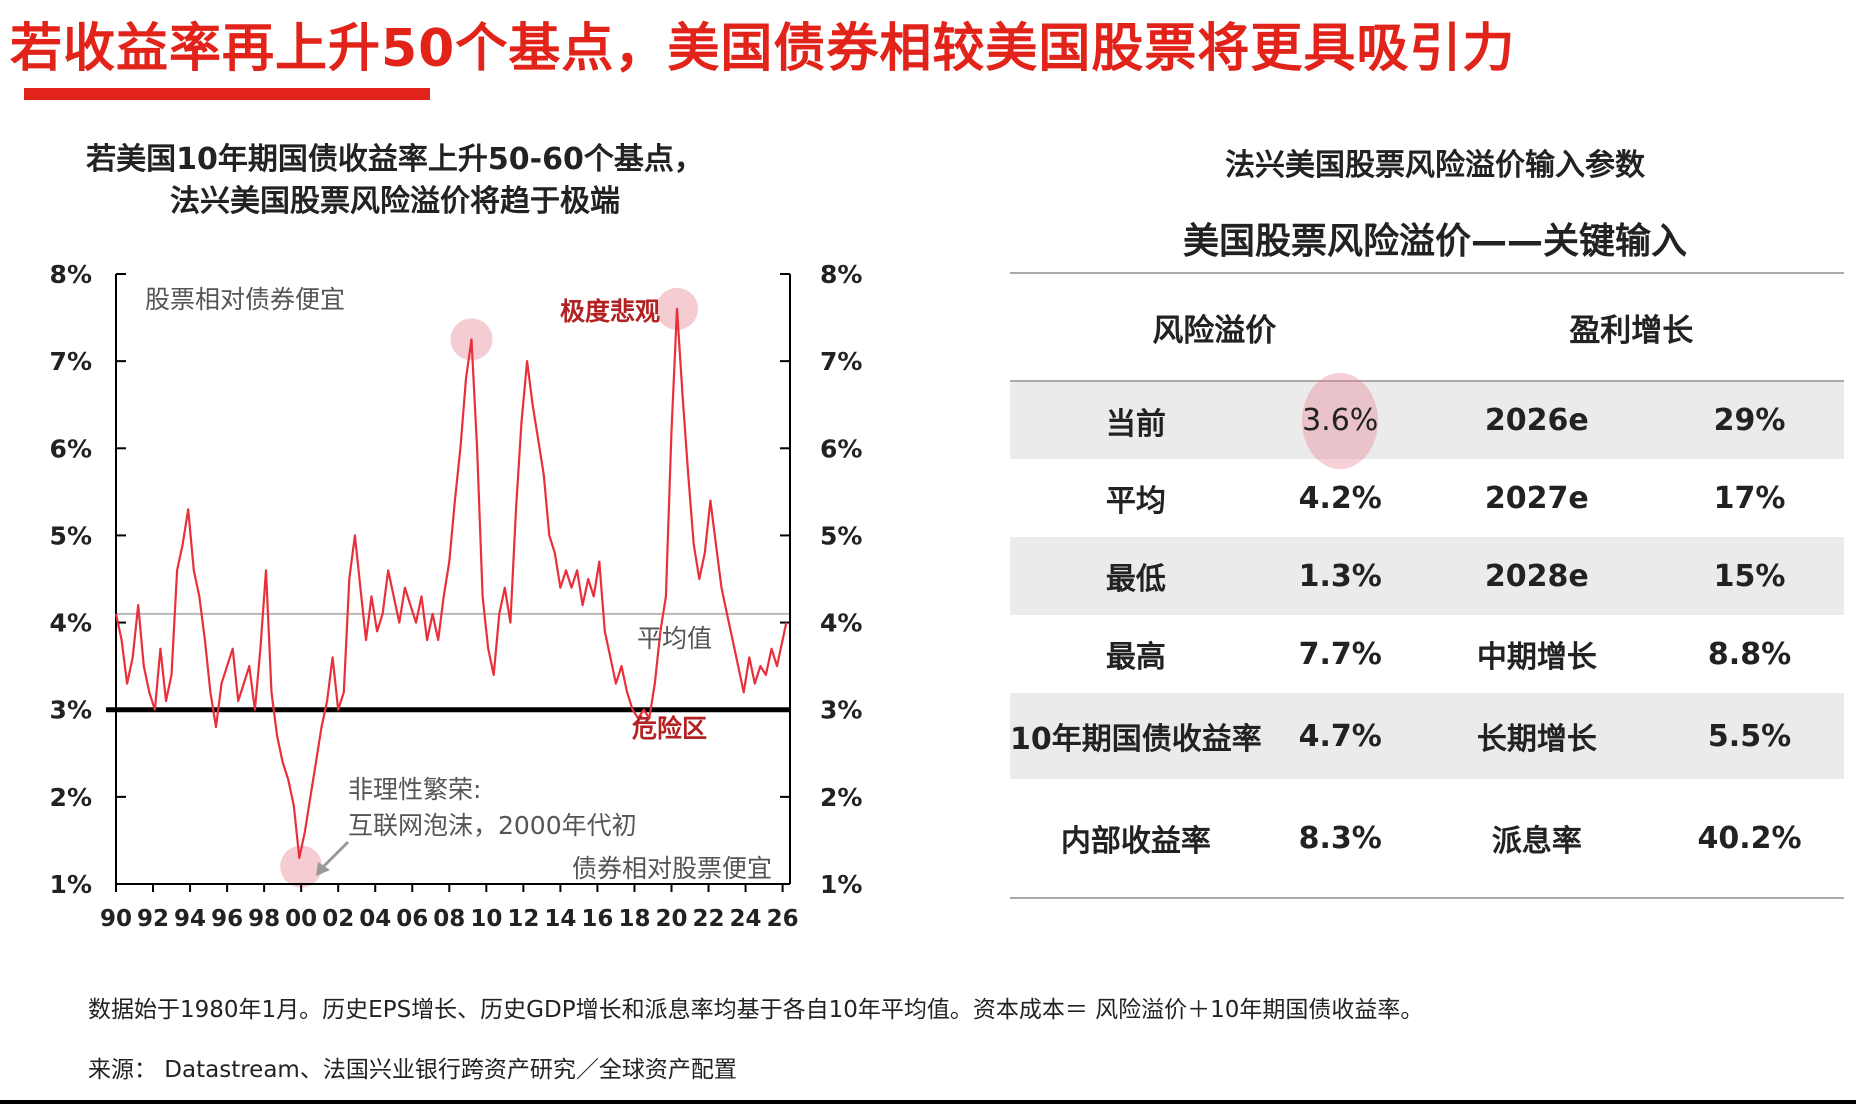 The width and height of the screenshot is (1856, 1104). What do you see at coordinates (1340, 736) in the screenshot?
I see `row-value: 4.7%` at bounding box center [1340, 736].